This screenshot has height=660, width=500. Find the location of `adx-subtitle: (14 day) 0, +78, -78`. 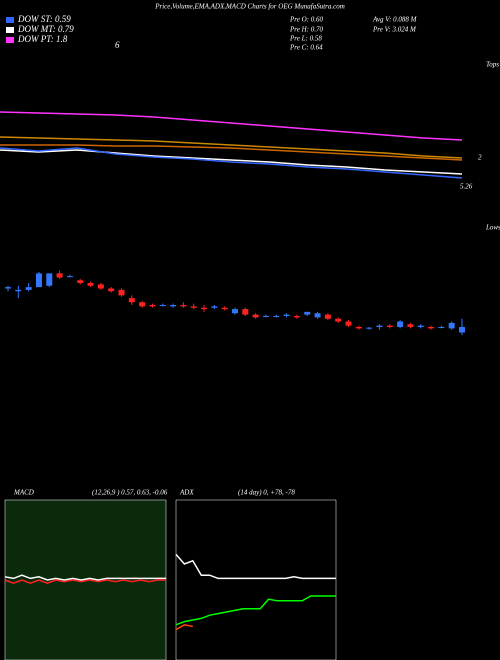

adx-subtitle: (14 day) 0, +78, -78 is located at coordinates (266, 493).